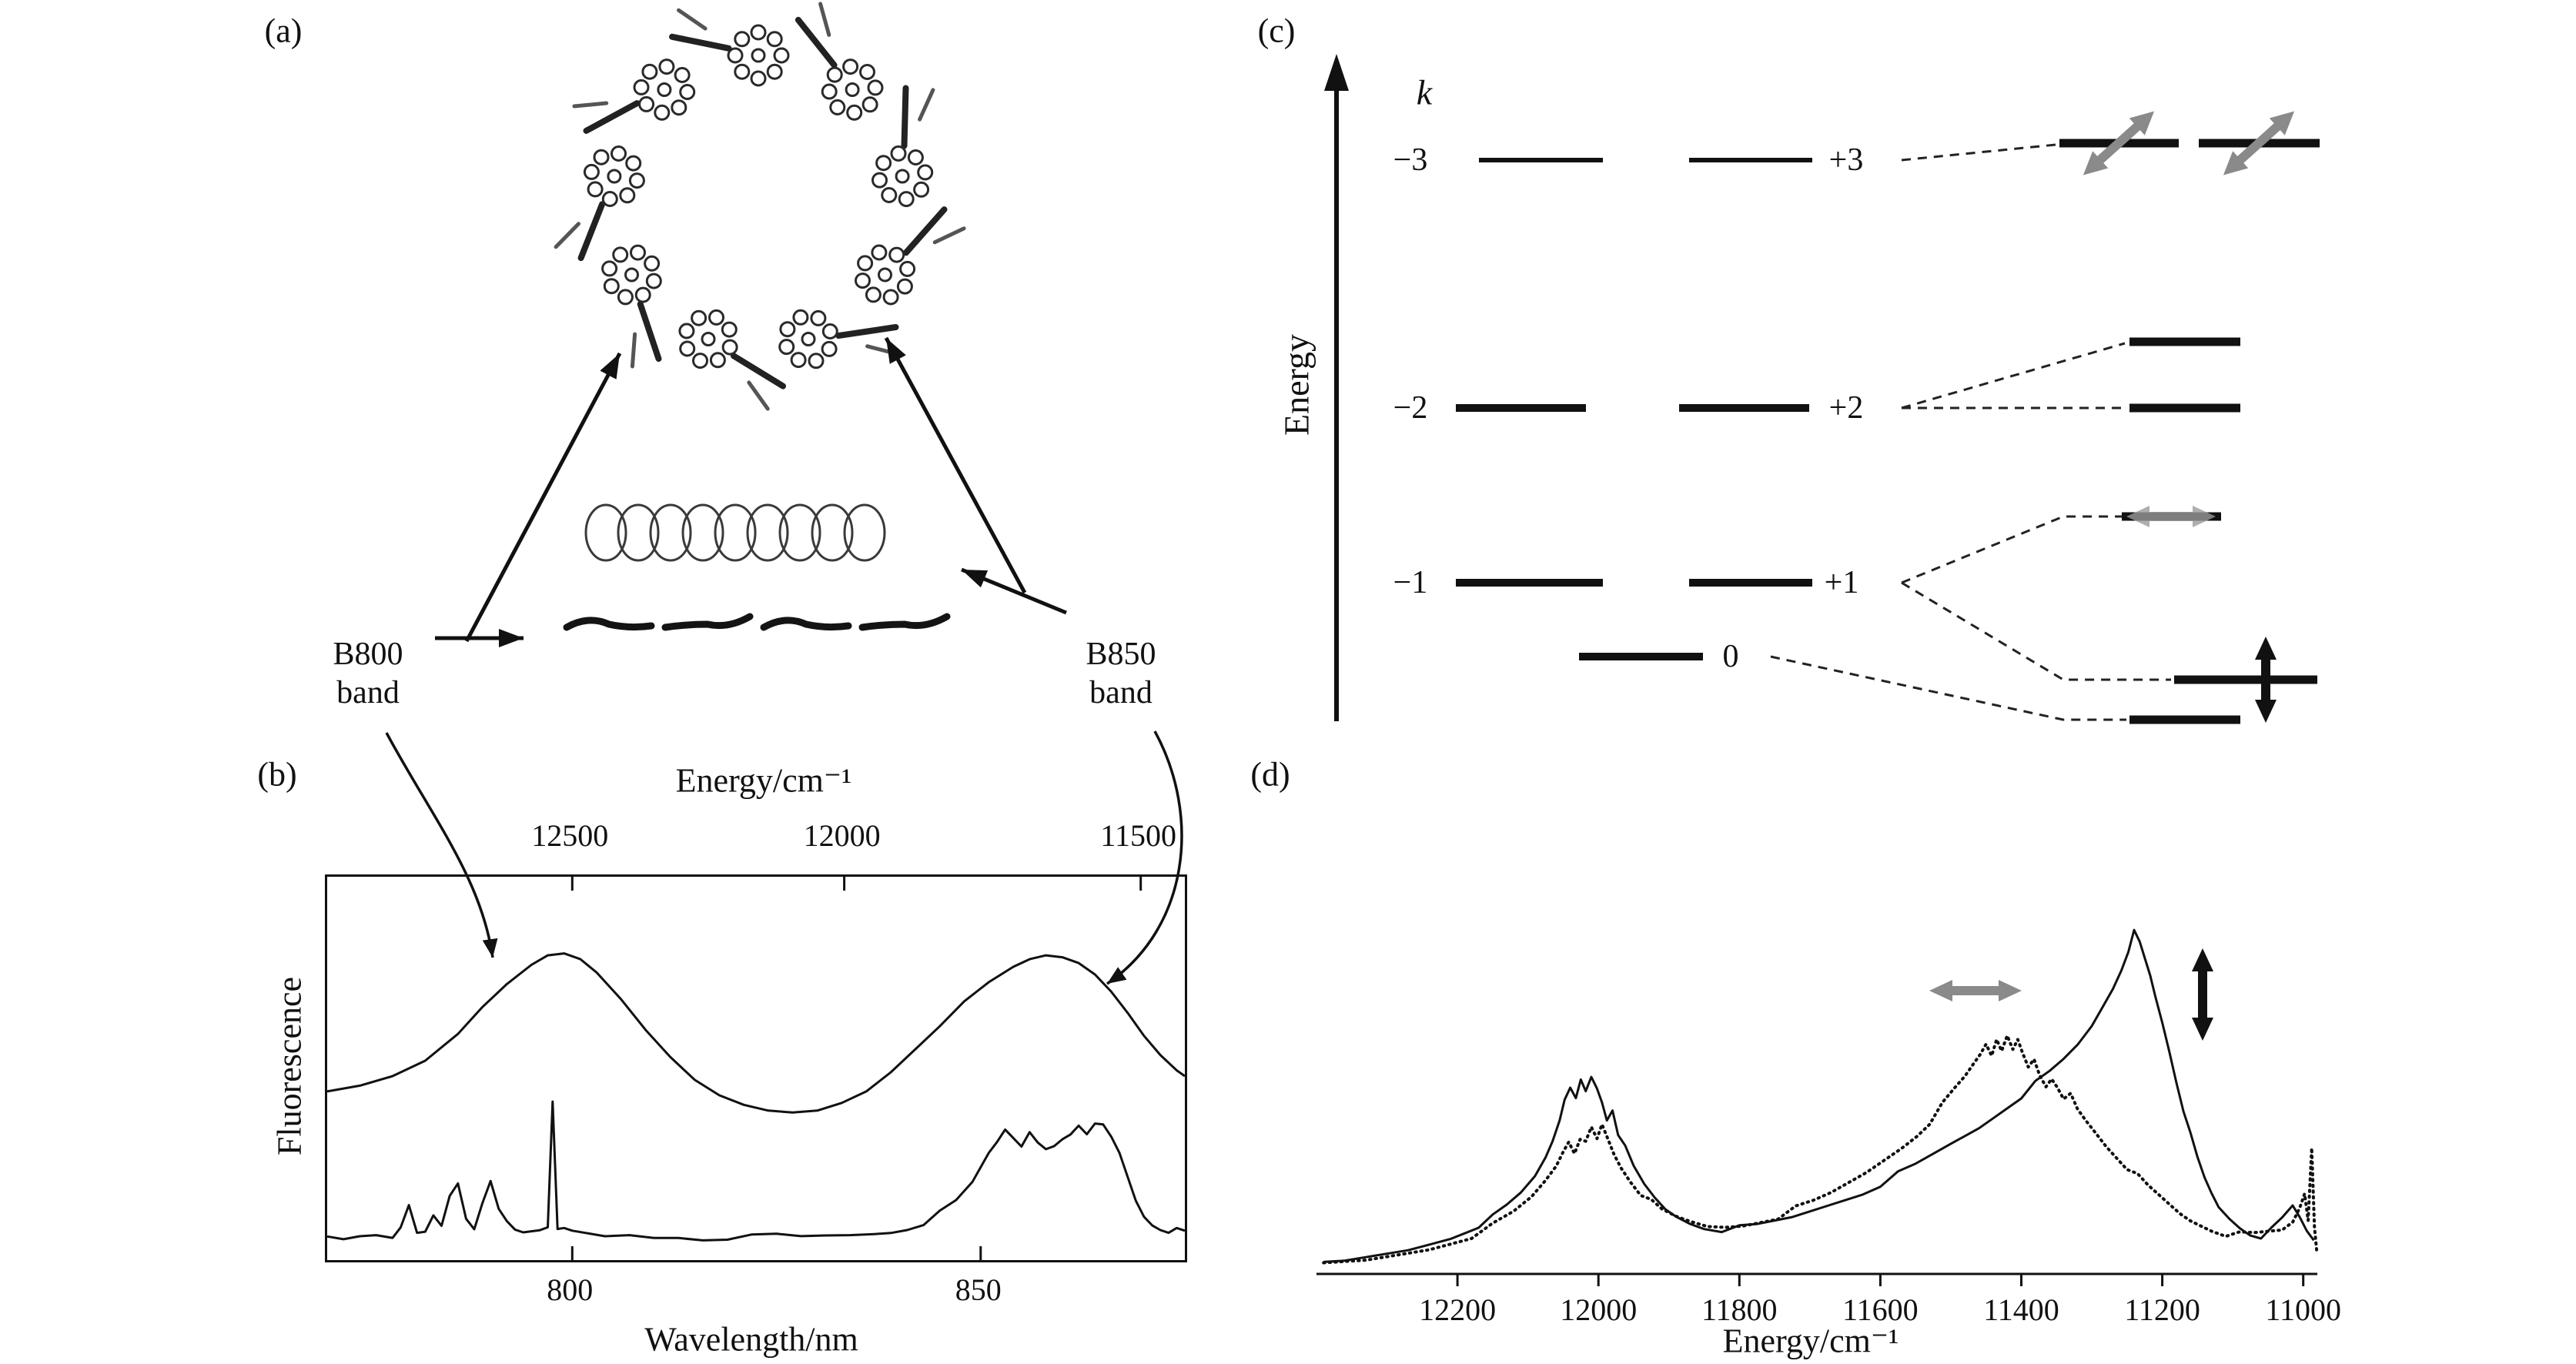 The width and height of the screenshot is (2576, 1364). What do you see at coordinates (764, 780) in the screenshot?
I see `panel-b-top-axis-title: Energy/cm⁻¹` at bounding box center [764, 780].